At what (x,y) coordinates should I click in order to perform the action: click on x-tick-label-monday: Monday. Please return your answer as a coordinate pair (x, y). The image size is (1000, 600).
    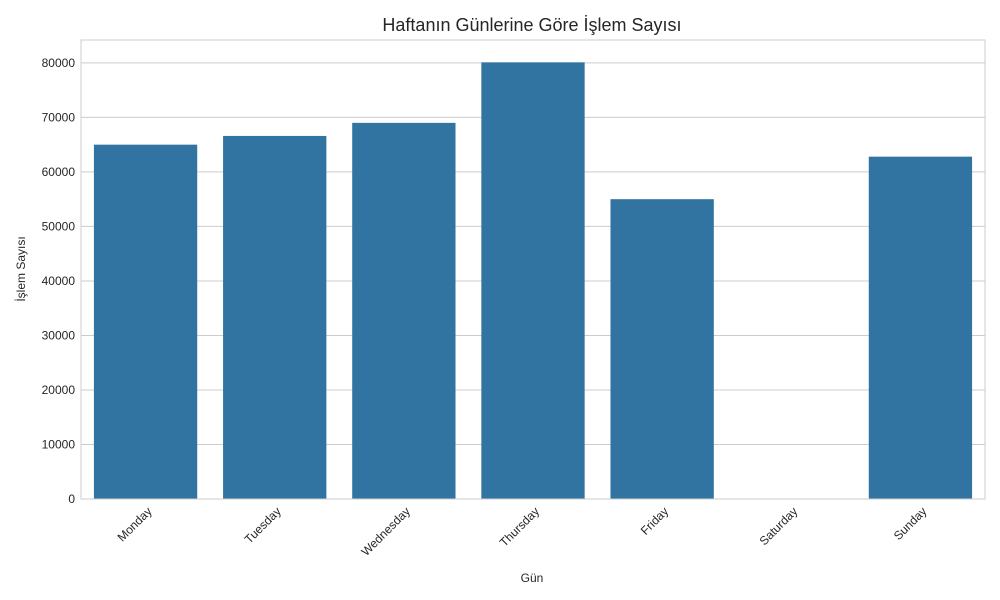
    Looking at the image, I should click on (135, 524).